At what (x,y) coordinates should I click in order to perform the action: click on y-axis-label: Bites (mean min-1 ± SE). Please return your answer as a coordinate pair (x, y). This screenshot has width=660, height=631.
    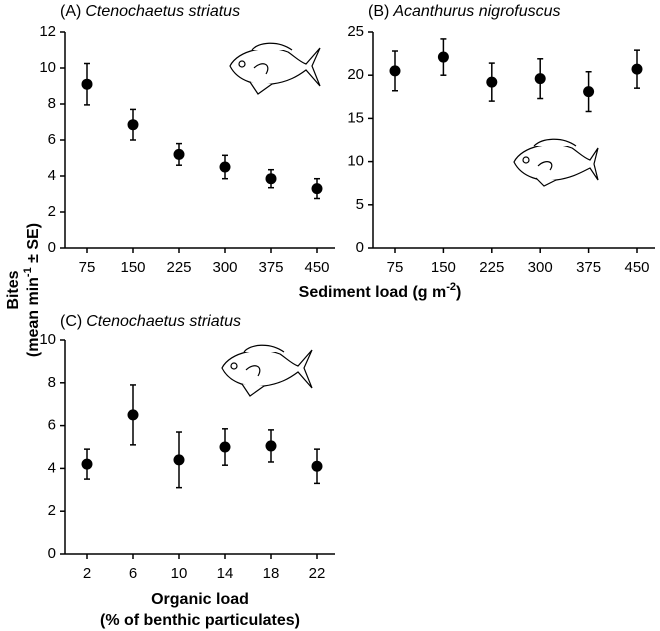
    Looking at the image, I should click on (23, 290).